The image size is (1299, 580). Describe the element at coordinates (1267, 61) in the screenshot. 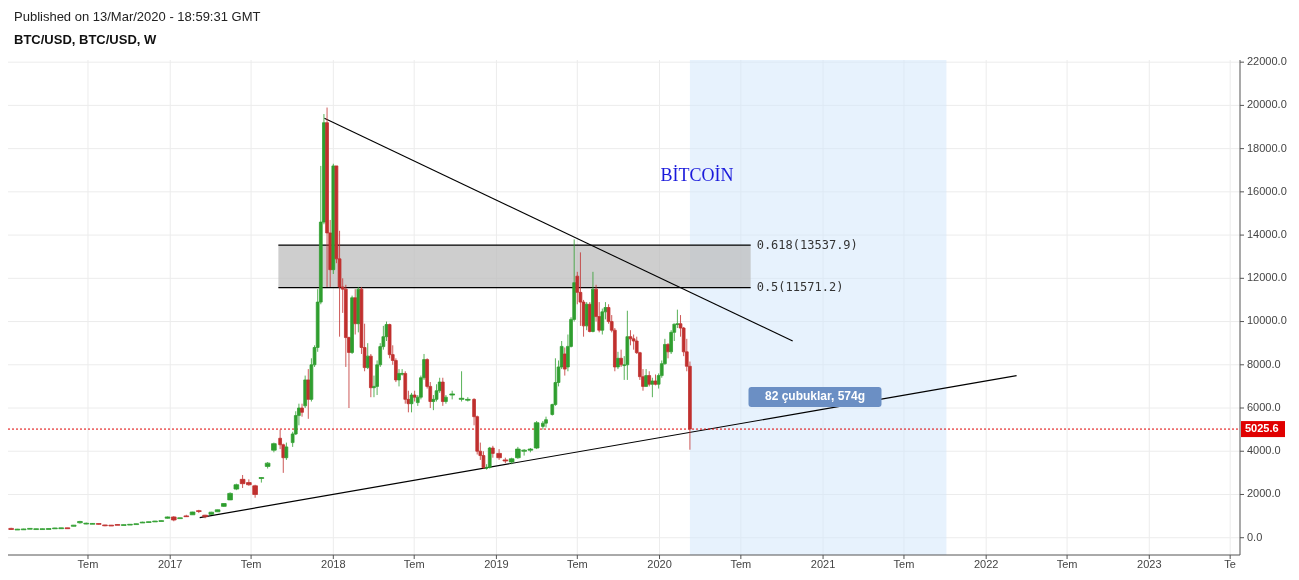

I see `y-tick-label: 22000.0` at that location.